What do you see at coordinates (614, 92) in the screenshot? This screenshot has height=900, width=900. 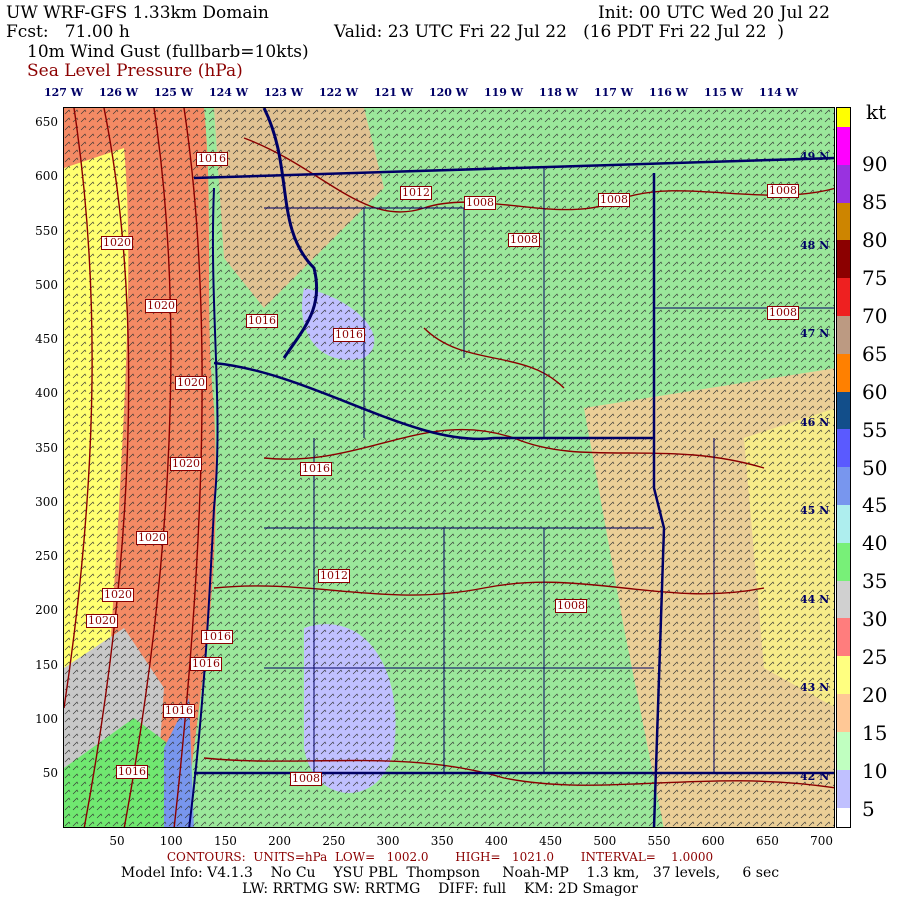 I see `longitude-label: 117 W` at bounding box center [614, 92].